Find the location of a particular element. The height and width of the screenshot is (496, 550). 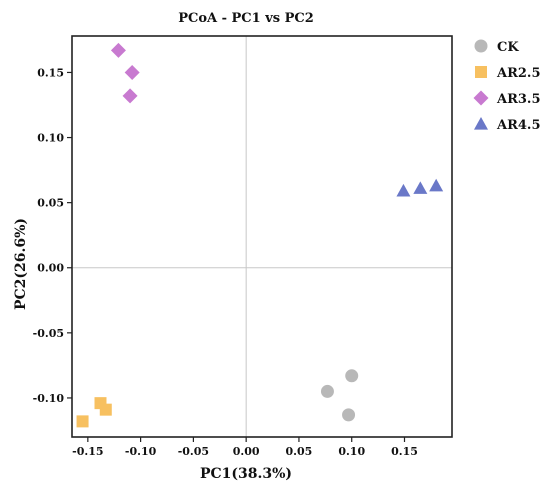

chart-title: PCoA - PC1 vs PC2 is located at coordinates (246, 18).